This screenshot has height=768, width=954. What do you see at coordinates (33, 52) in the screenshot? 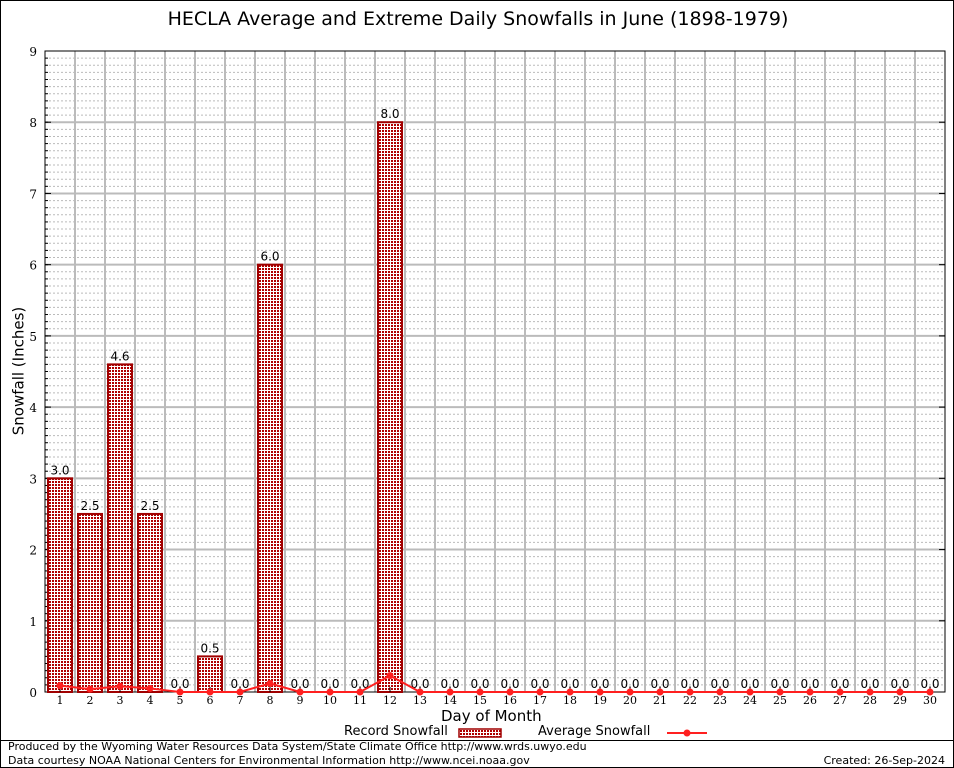
I see `y-tick-label: 9` at bounding box center [33, 52].